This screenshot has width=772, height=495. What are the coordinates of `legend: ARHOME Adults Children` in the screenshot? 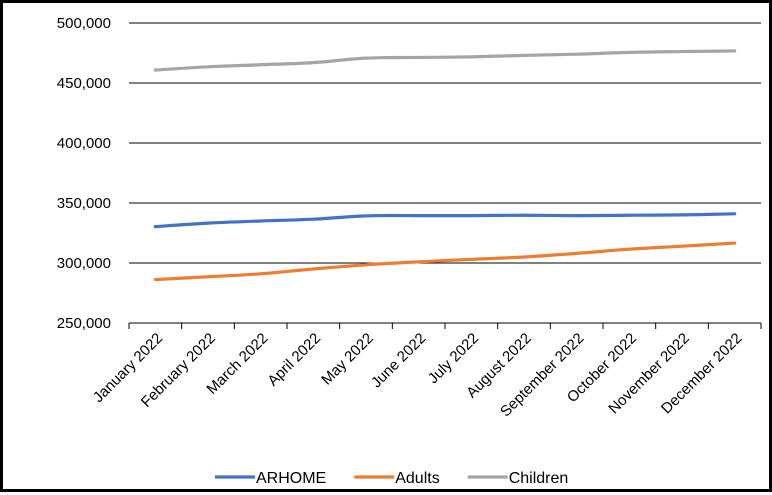 It's located at (391, 478).